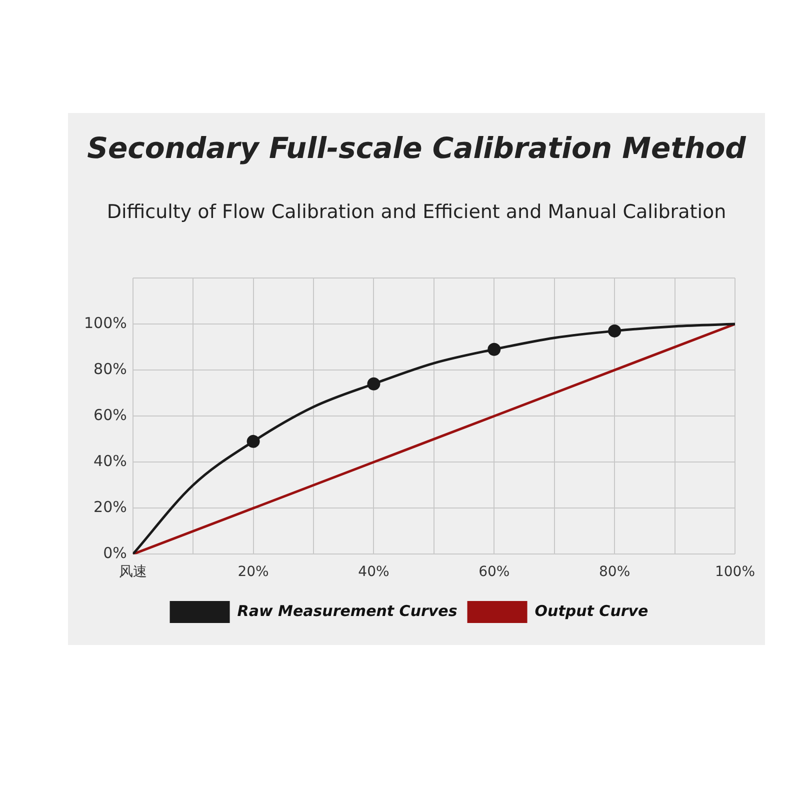 The width and height of the screenshot is (800, 800). I want to click on x-tick-label: 风速, so click(132, 572).